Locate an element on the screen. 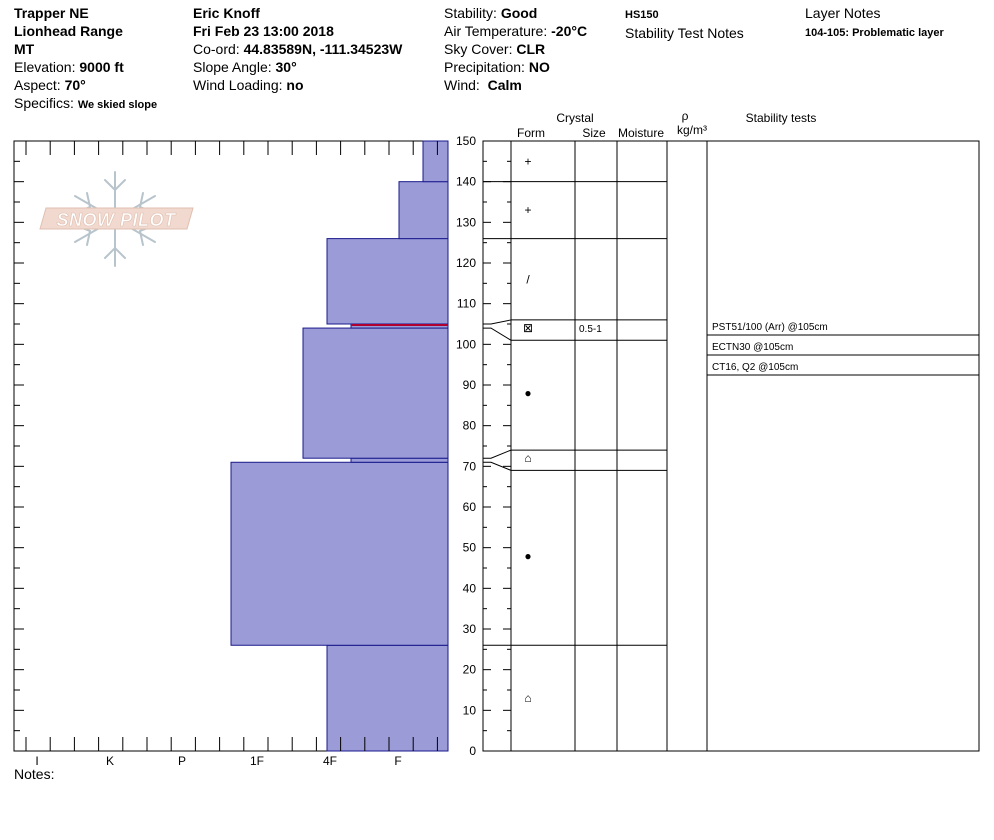 This screenshot has height=840, width=994. logo-wordmark: SNOW PILOT is located at coordinates (117, 220).